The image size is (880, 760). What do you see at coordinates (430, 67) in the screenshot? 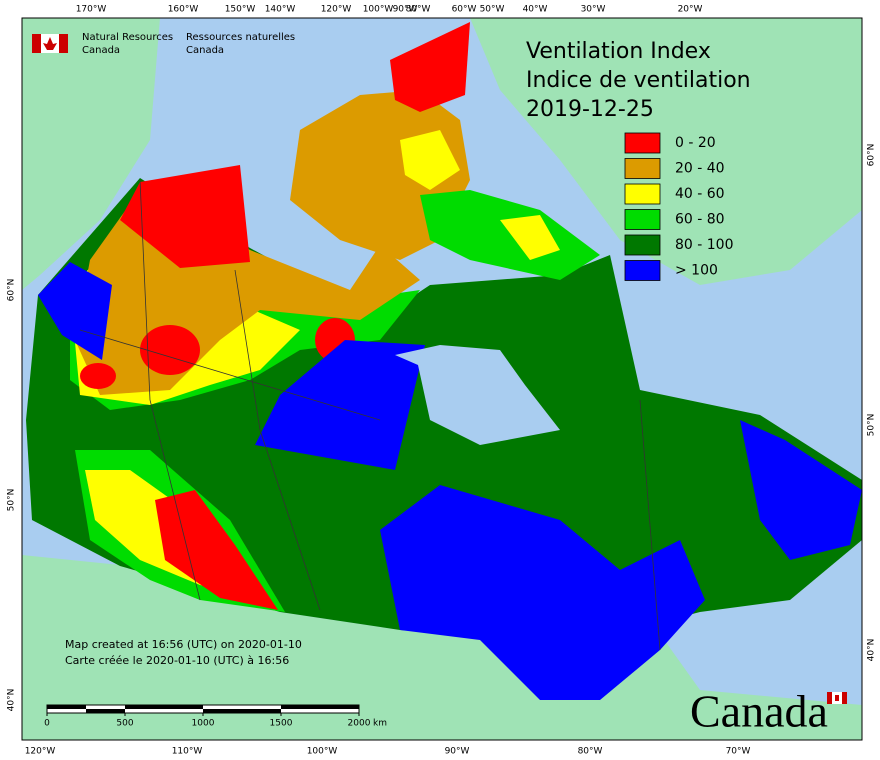
I see `ellesmere-red` at bounding box center [430, 67].